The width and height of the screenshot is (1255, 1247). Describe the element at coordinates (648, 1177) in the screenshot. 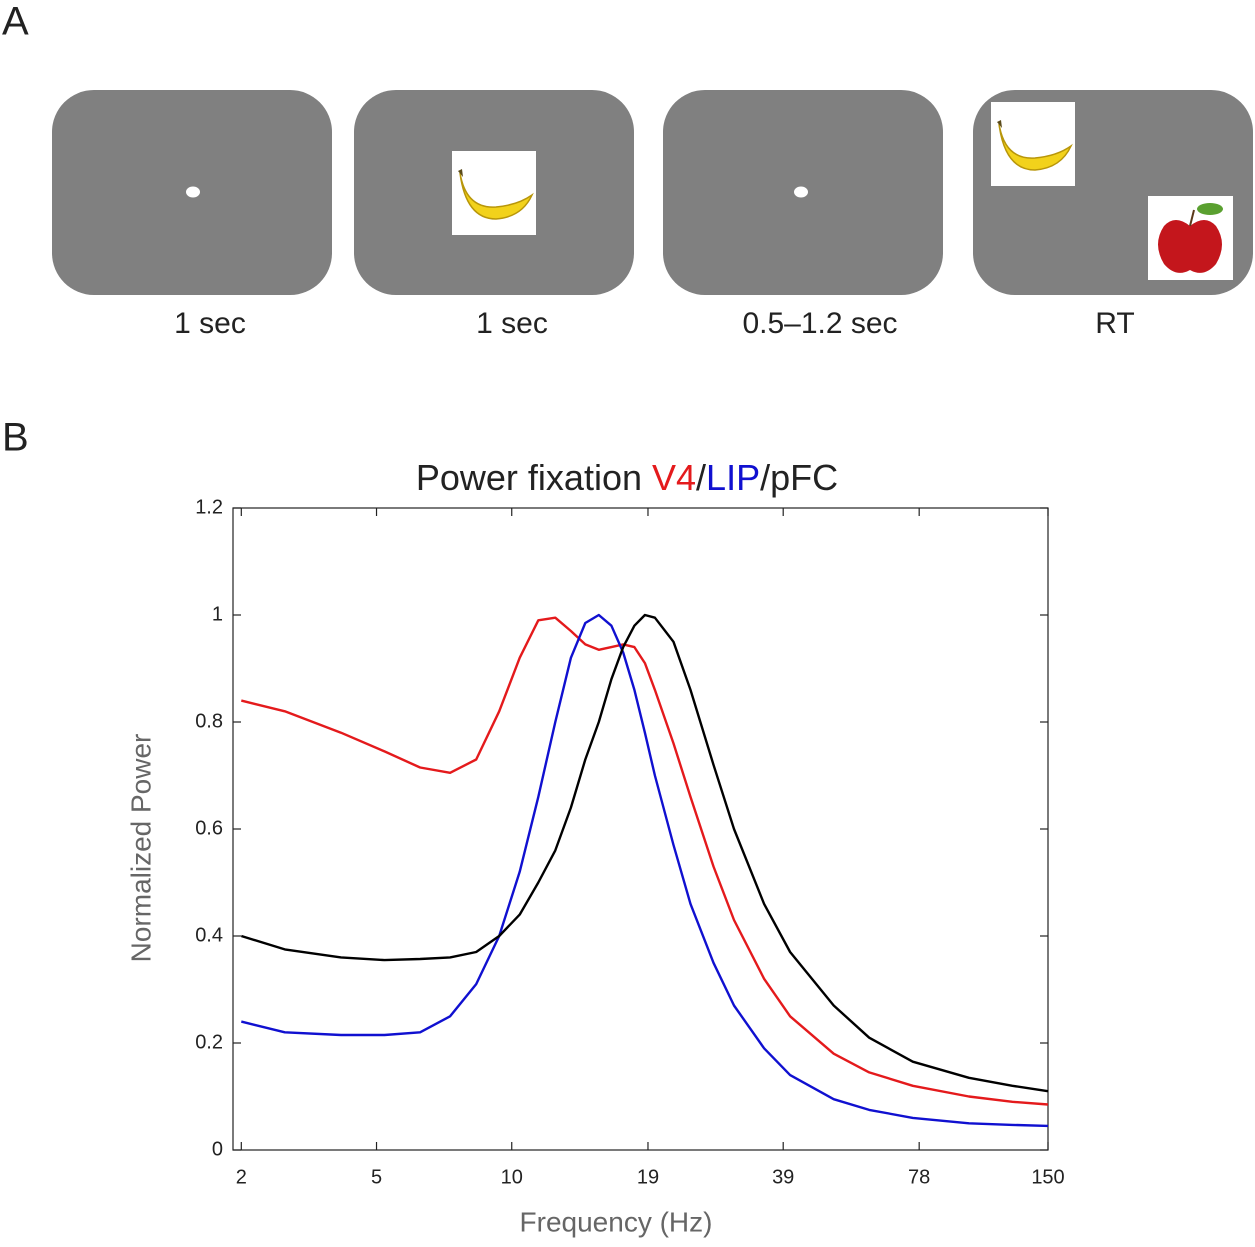

I see `x-tick-label: 19` at that location.